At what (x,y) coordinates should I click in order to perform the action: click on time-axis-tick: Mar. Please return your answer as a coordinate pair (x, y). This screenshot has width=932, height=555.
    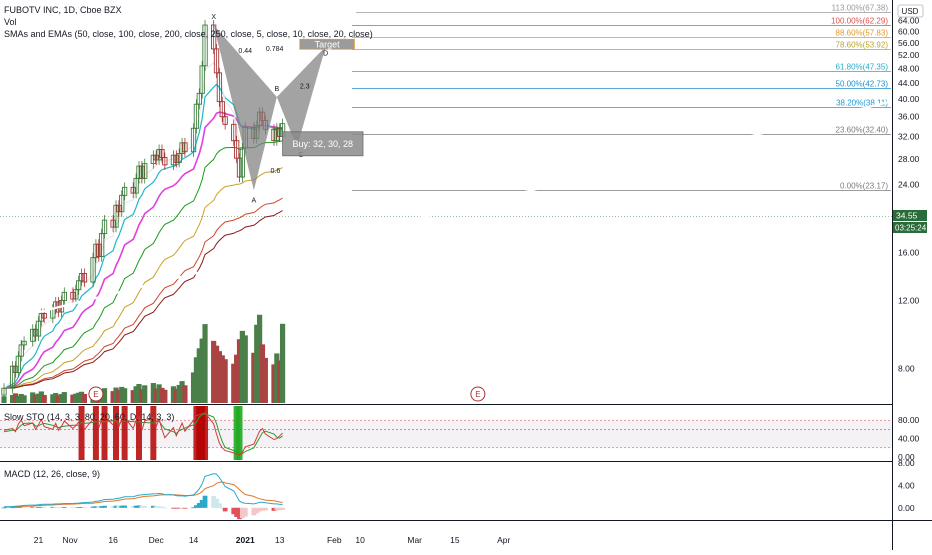
    Looking at the image, I should click on (414, 540).